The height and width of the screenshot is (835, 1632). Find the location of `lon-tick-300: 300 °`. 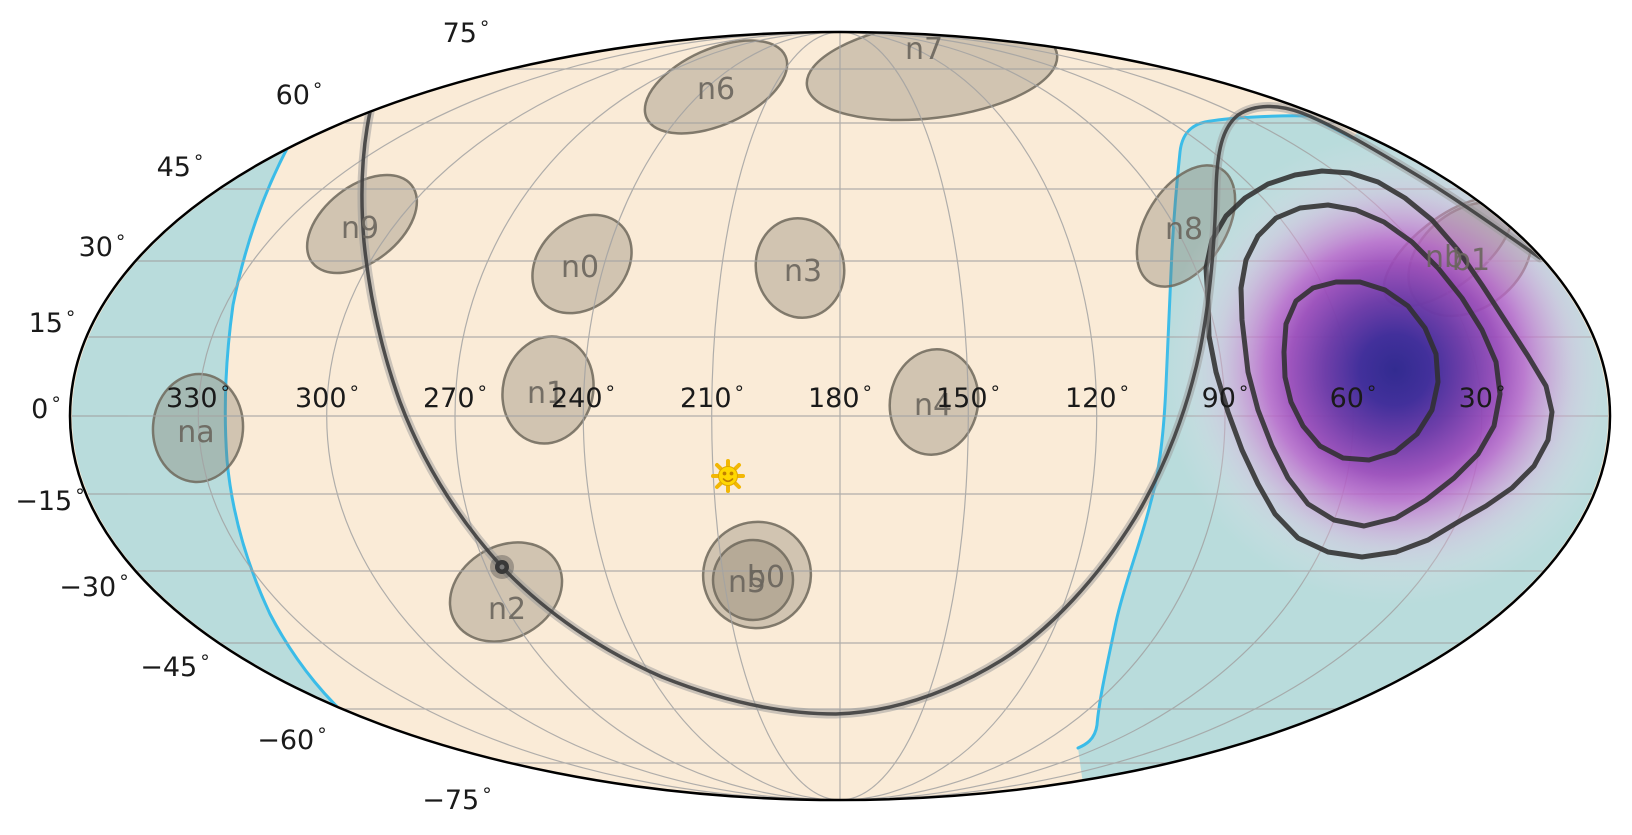

lon-tick-300: 300 ° is located at coordinates (327, 398).